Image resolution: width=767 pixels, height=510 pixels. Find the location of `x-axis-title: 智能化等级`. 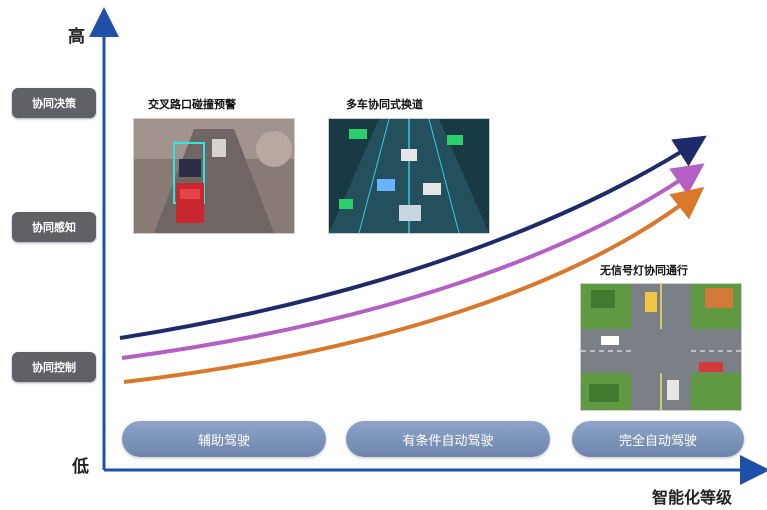

x-axis-title: 智能化等级 is located at coordinates (692, 497).